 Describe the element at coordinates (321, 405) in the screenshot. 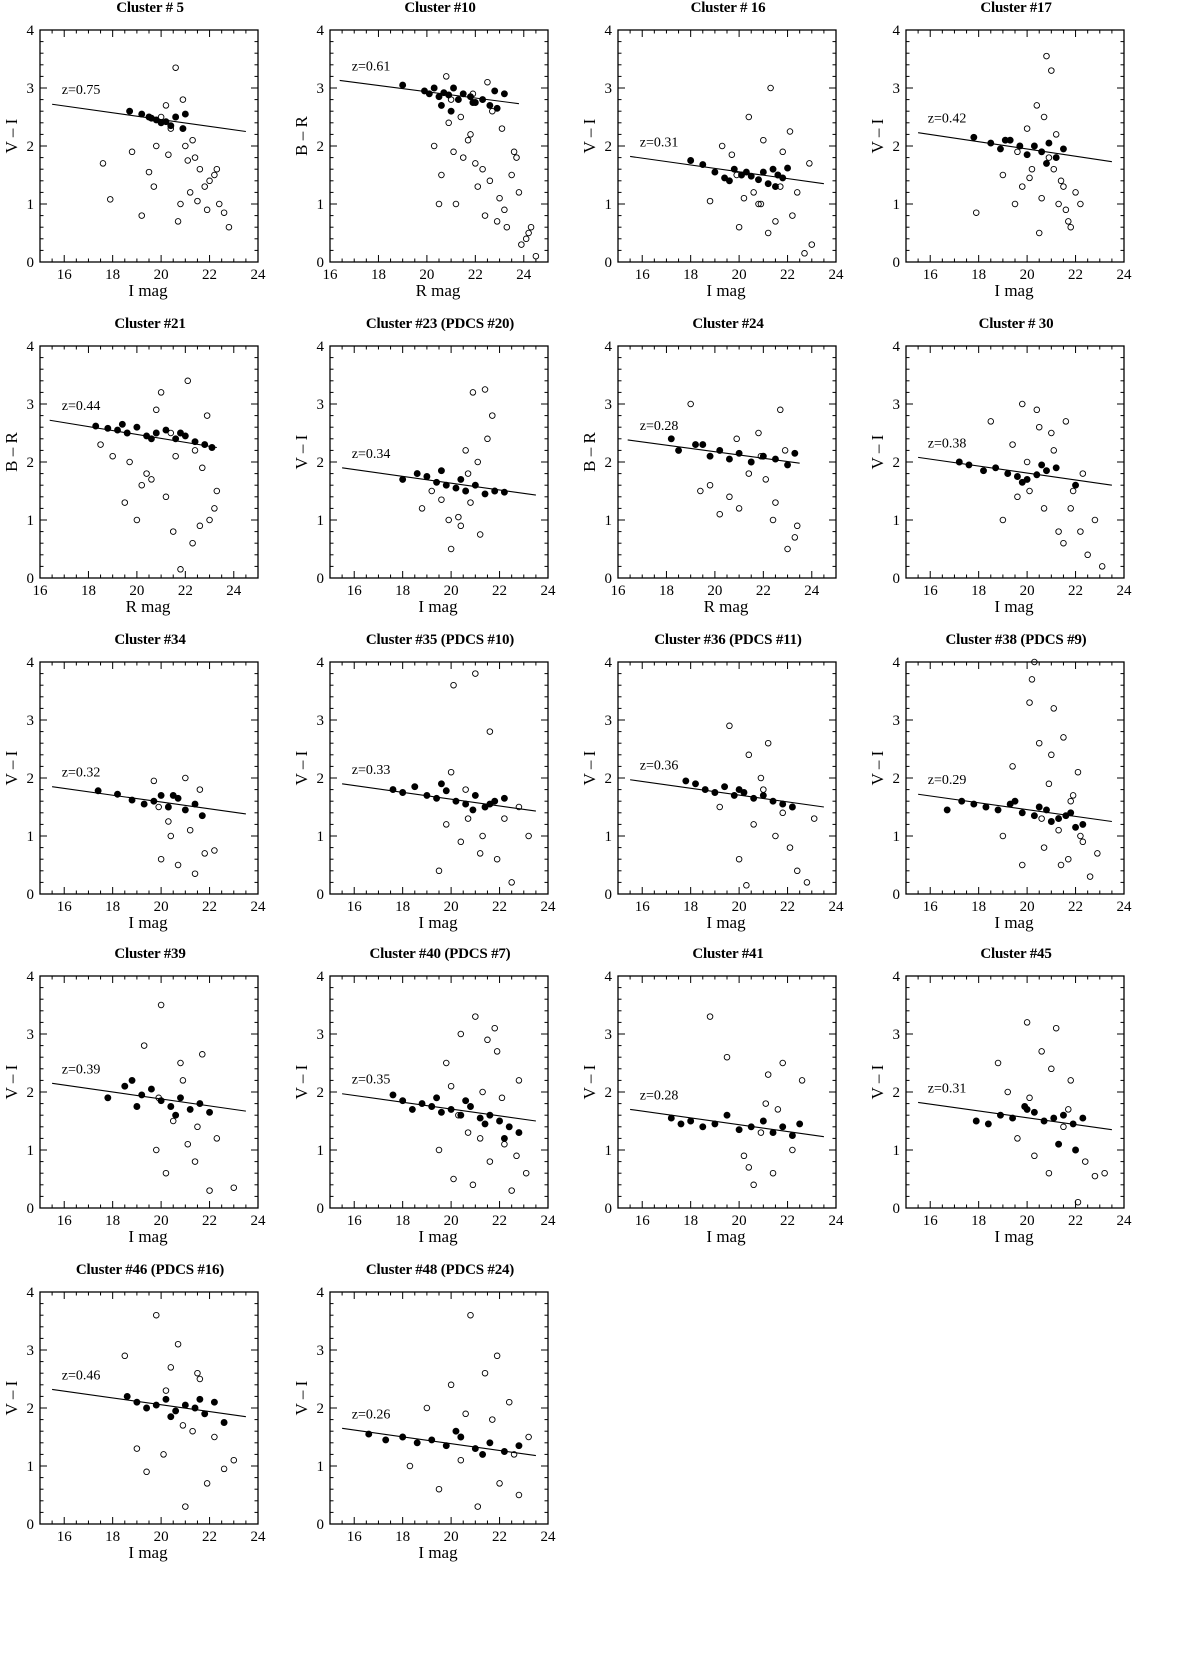

I see `y-tick-label: 3` at that location.